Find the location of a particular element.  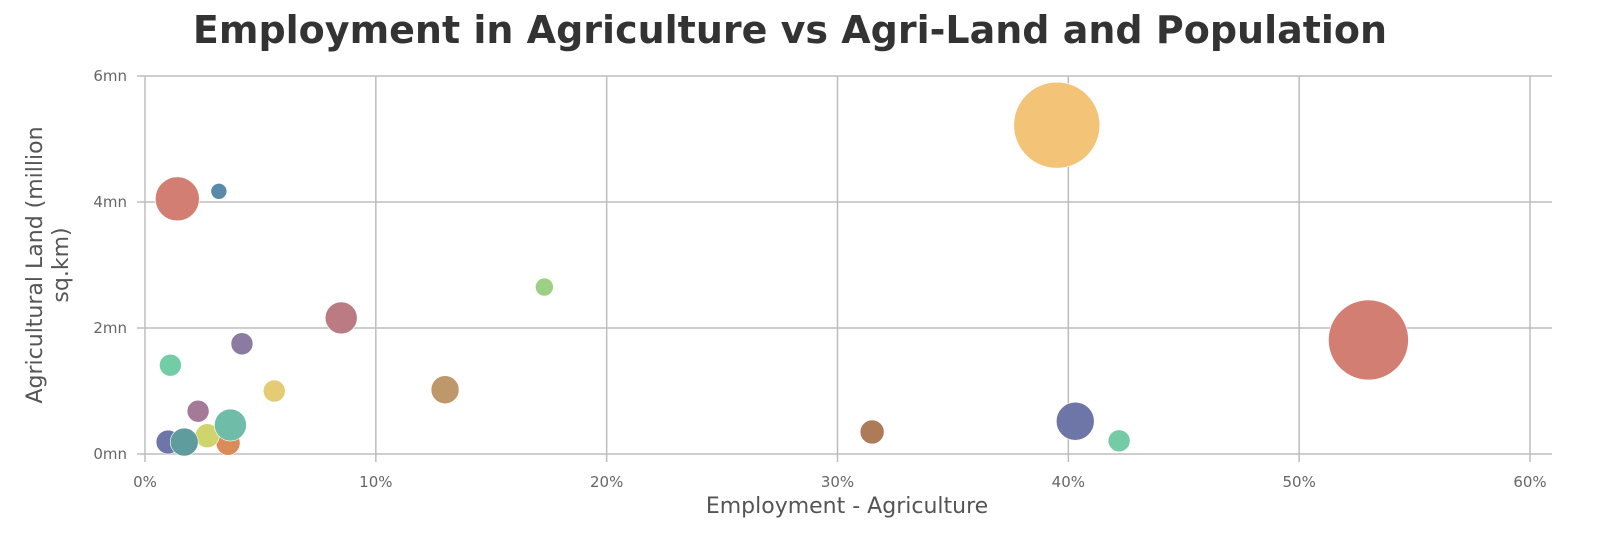

y-tick-label: 0mn is located at coordinates (110, 454).